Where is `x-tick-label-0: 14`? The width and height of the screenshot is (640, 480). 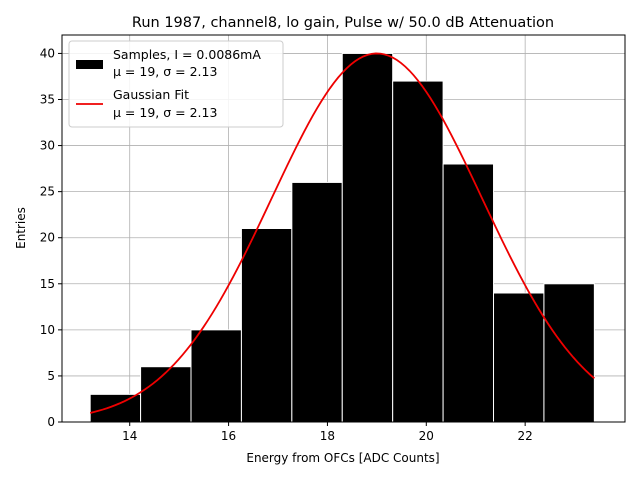
x-tick-label-0: 14 is located at coordinates (129, 436).